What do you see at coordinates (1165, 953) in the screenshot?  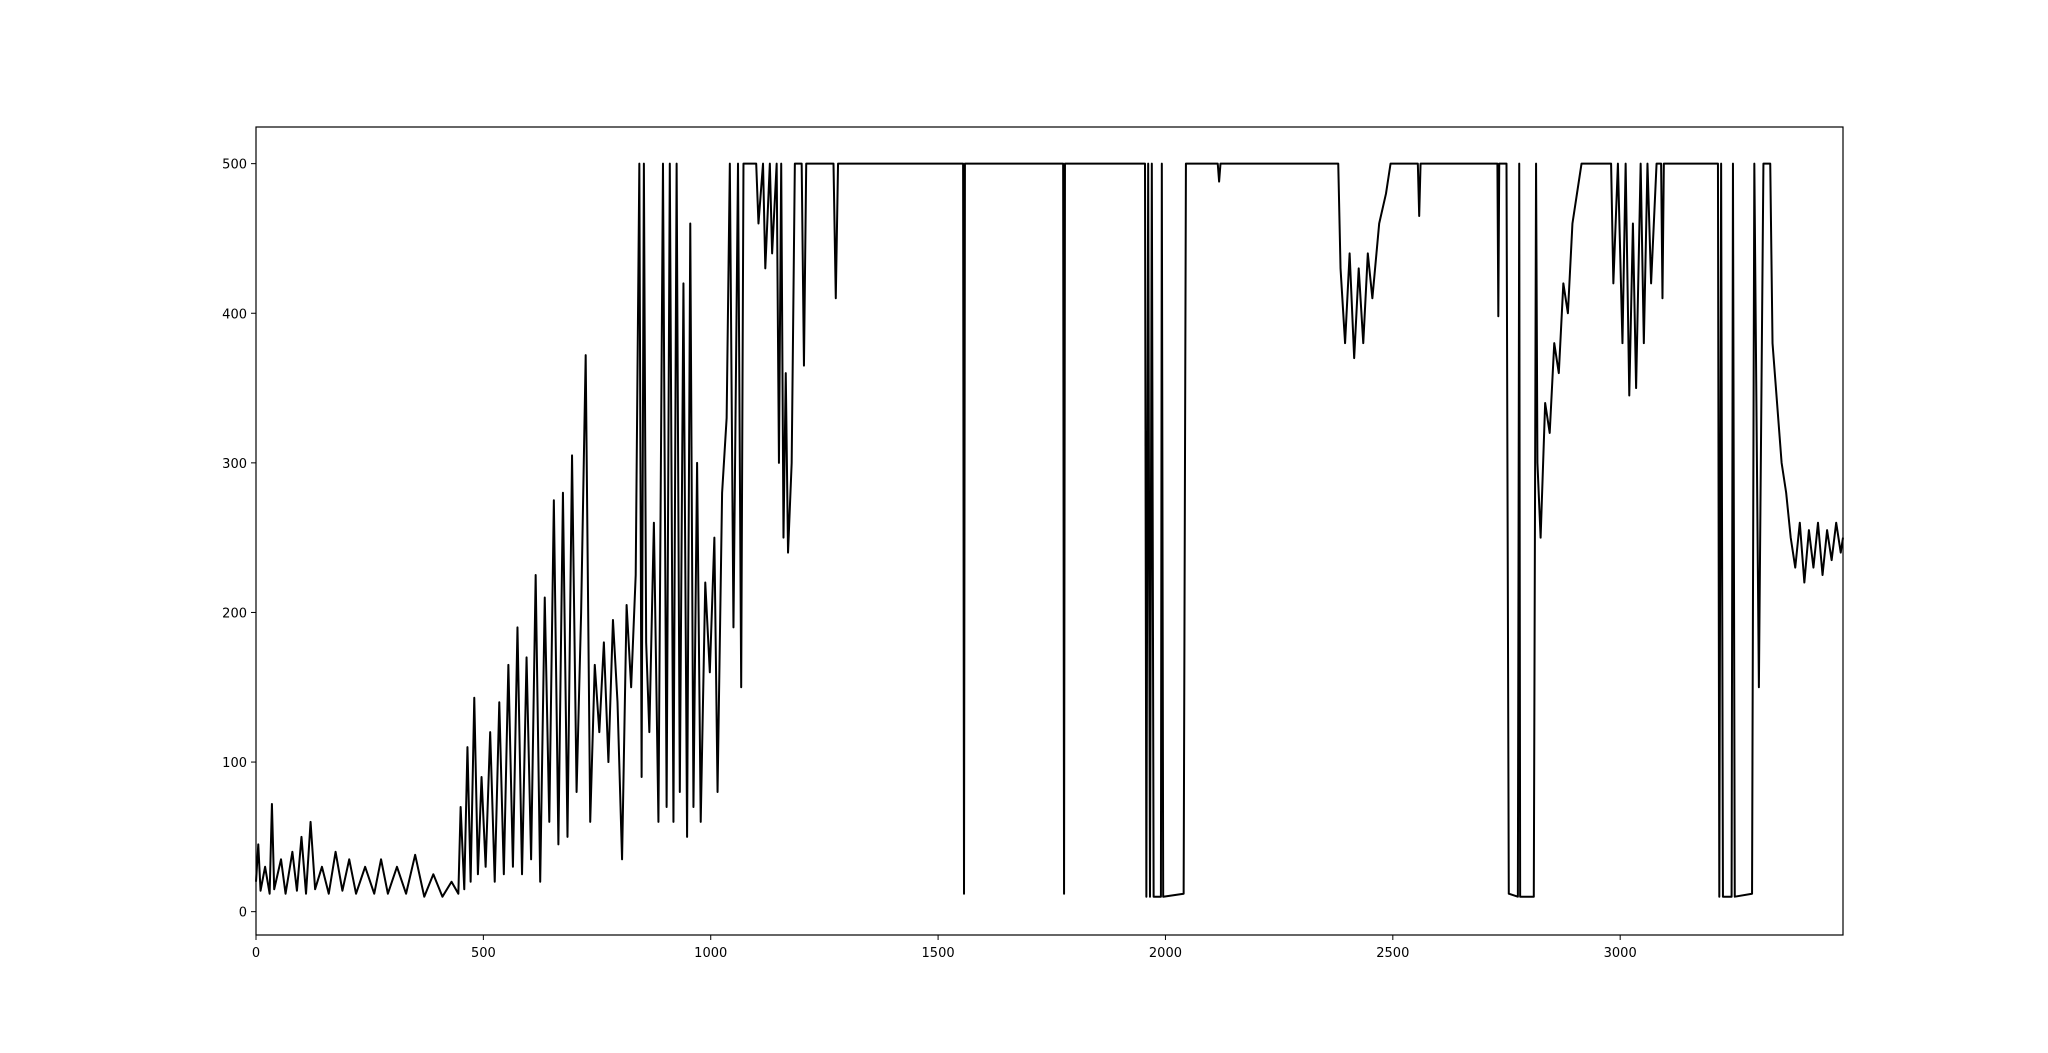 I see `x-tick-label: 2000` at bounding box center [1165, 953].